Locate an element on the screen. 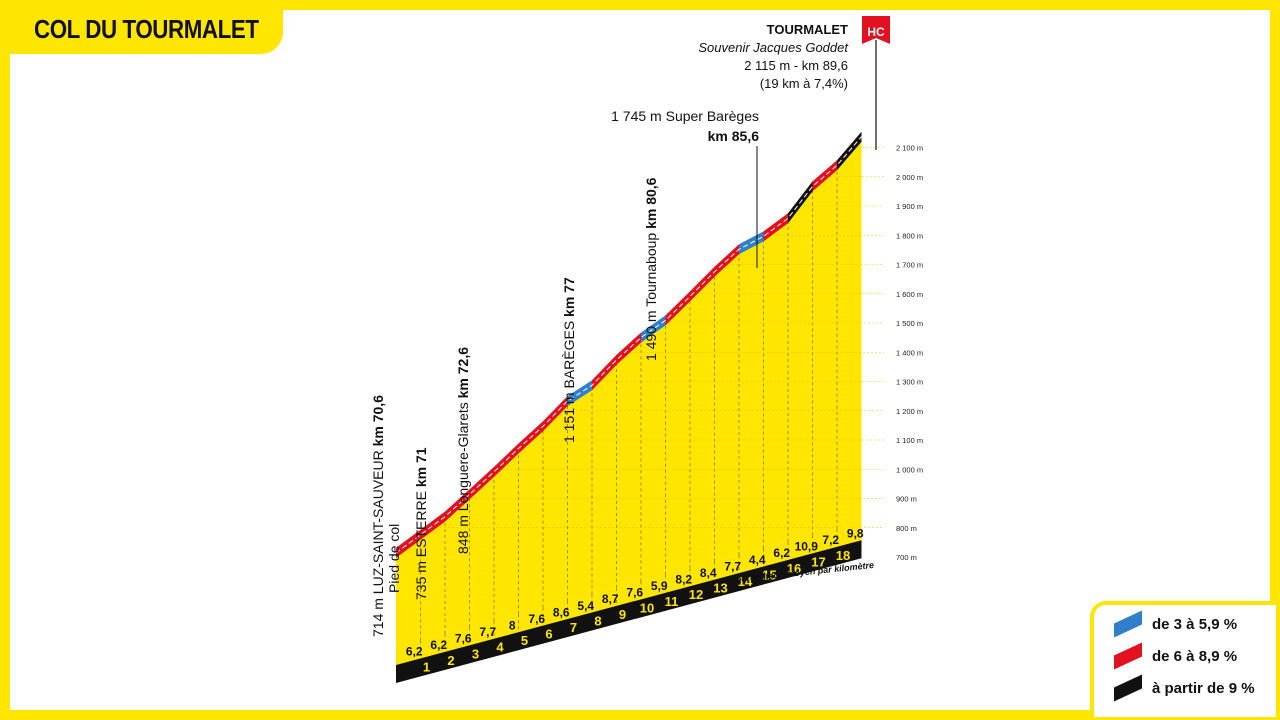 The image size is (1280, 720). gradient-label: 4,4 is located at coordinates (757, 560).